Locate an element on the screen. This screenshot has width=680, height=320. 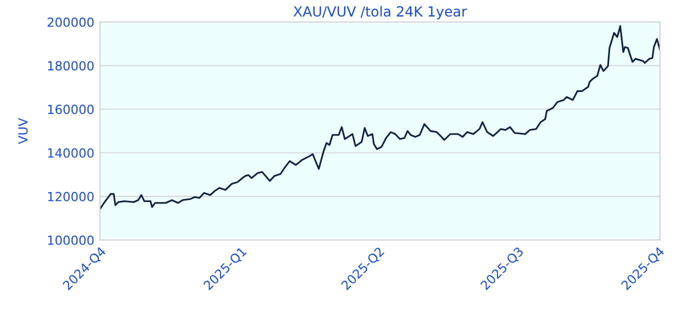
y-tick-label: 180000 is located at coordinates (71, 66).